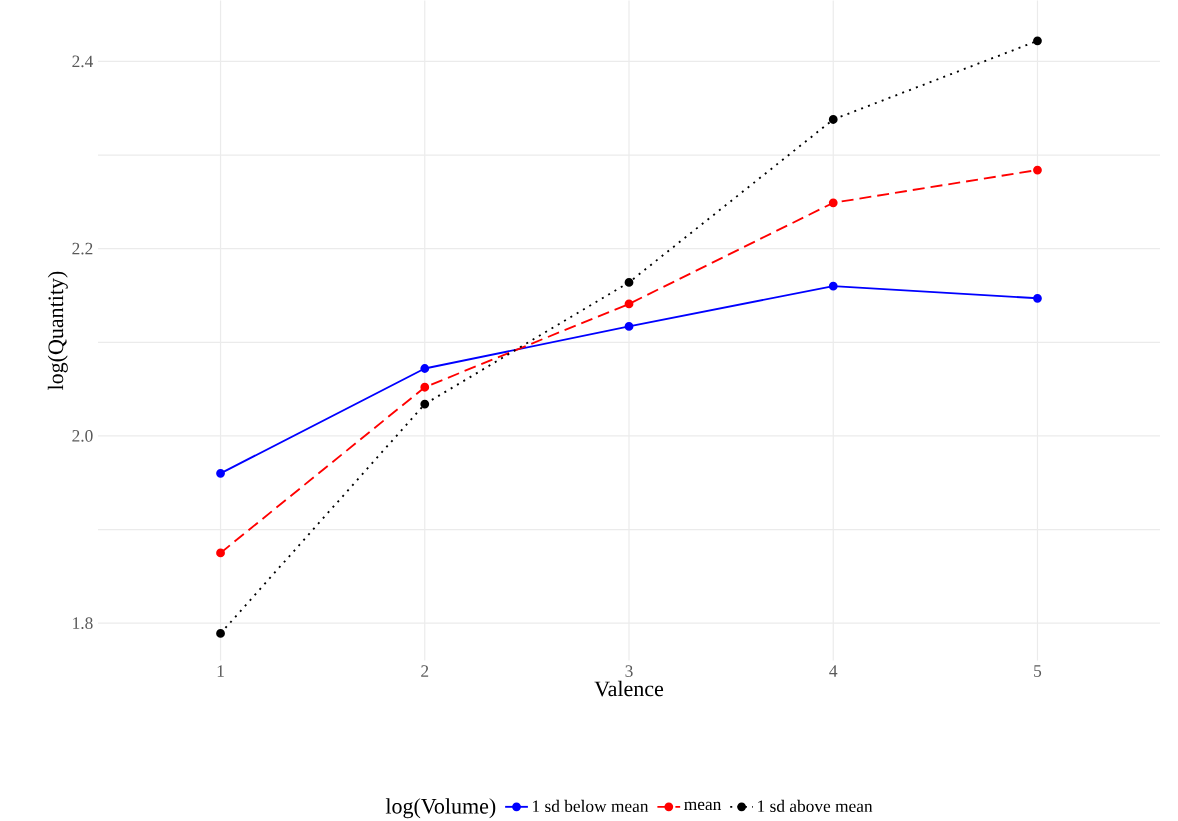 Image resolution: width=1178 pixels, height=821 pixels. What do you see at coordinates (815, 806) in the screenshot?
I see `legend-label: 1 sd above mean` at bounding box center [815, 806].